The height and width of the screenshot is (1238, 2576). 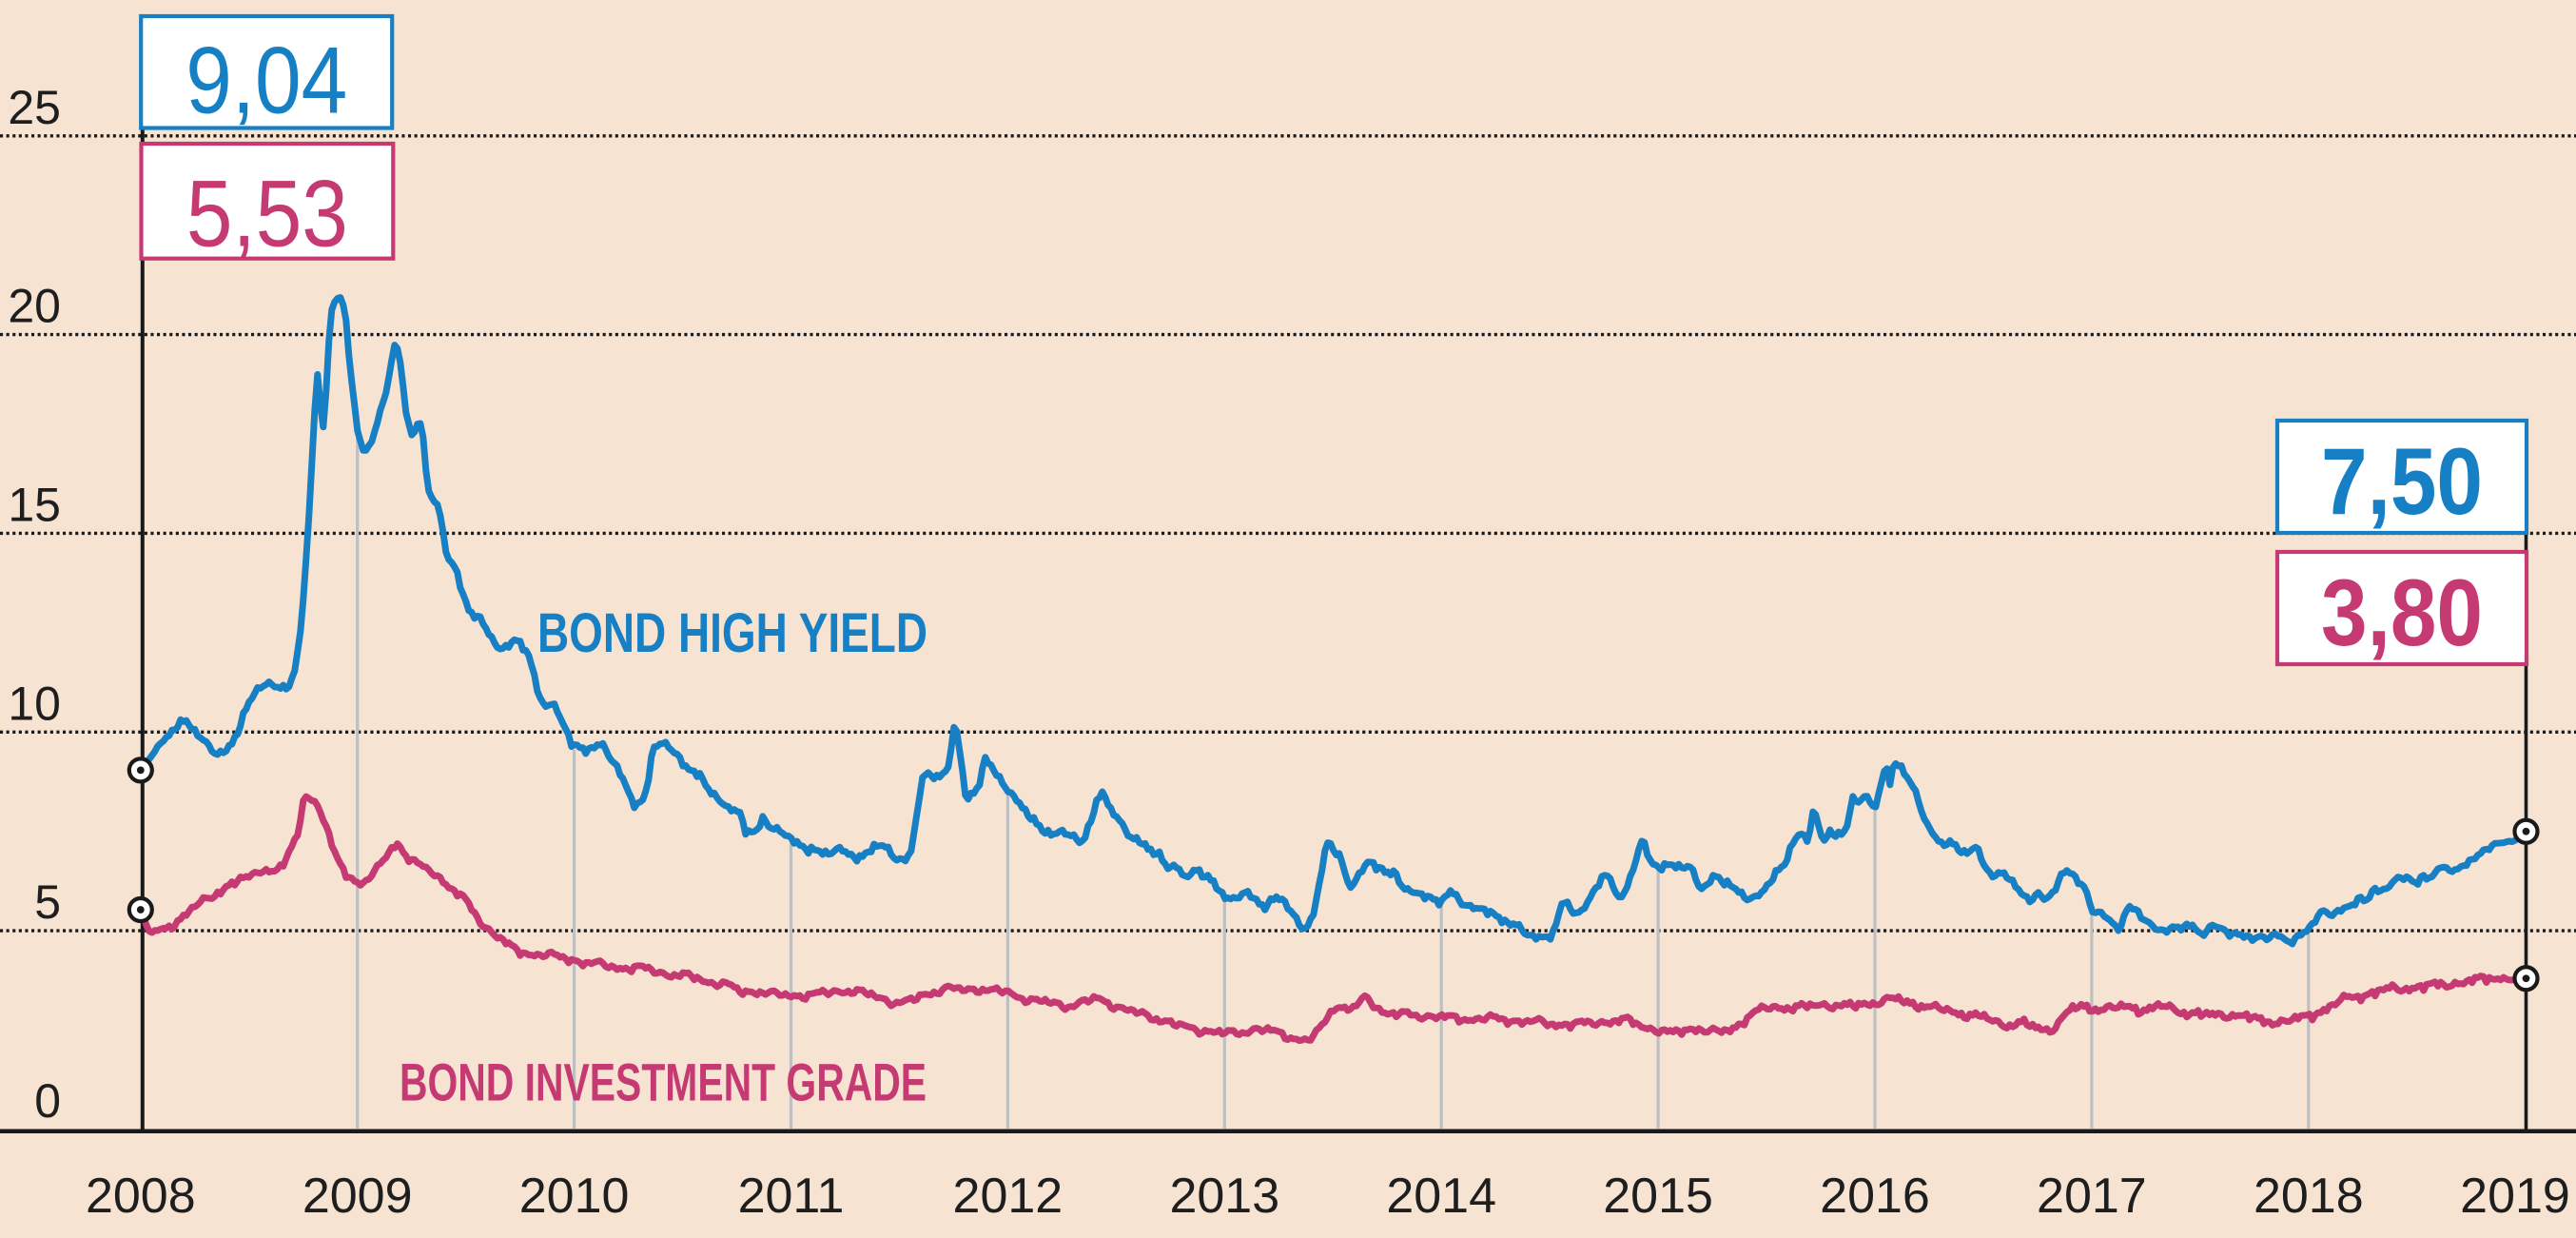 What do you see at coordinates (35, 306) in the screenshot?
I see `svg-text: 20` at bounding box center [35, 306].